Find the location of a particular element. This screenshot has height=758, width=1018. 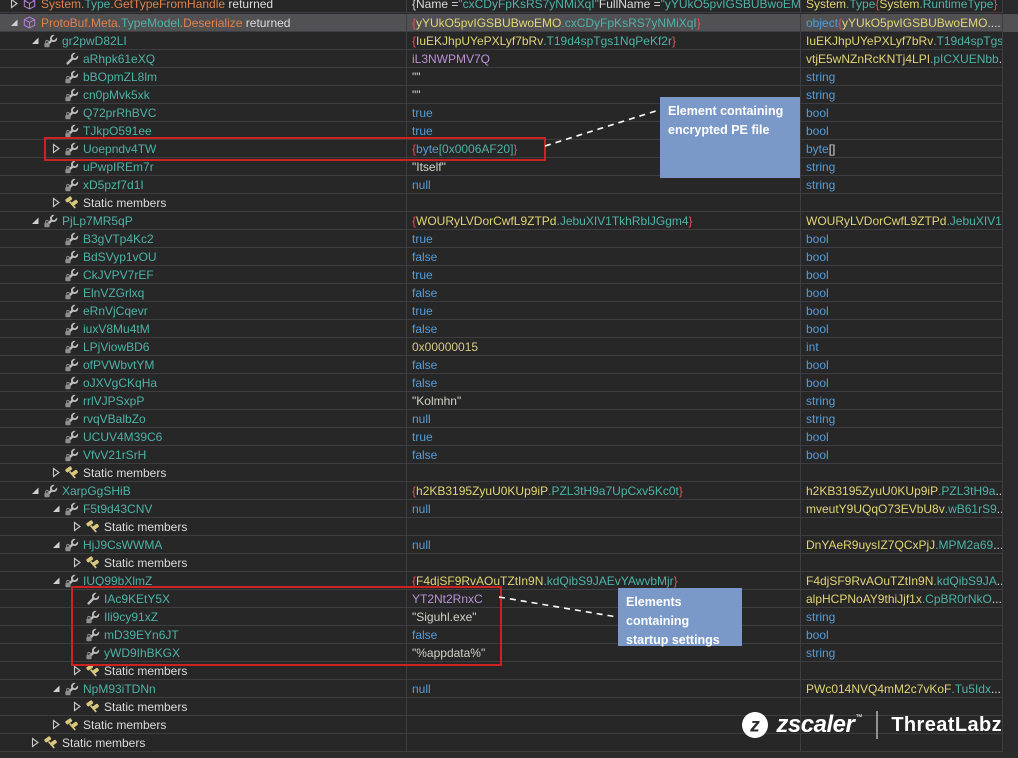

value-cell: false is located at coordinates (604, 383).